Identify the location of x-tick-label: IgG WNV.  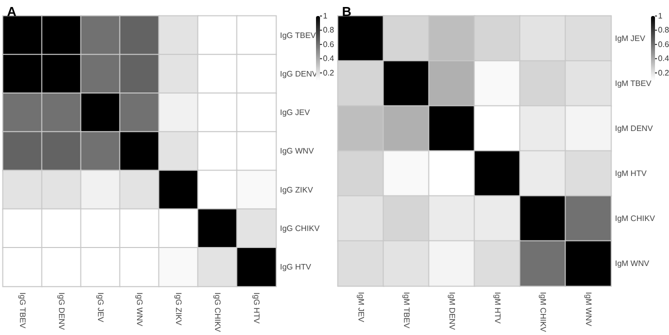
(139, 309).